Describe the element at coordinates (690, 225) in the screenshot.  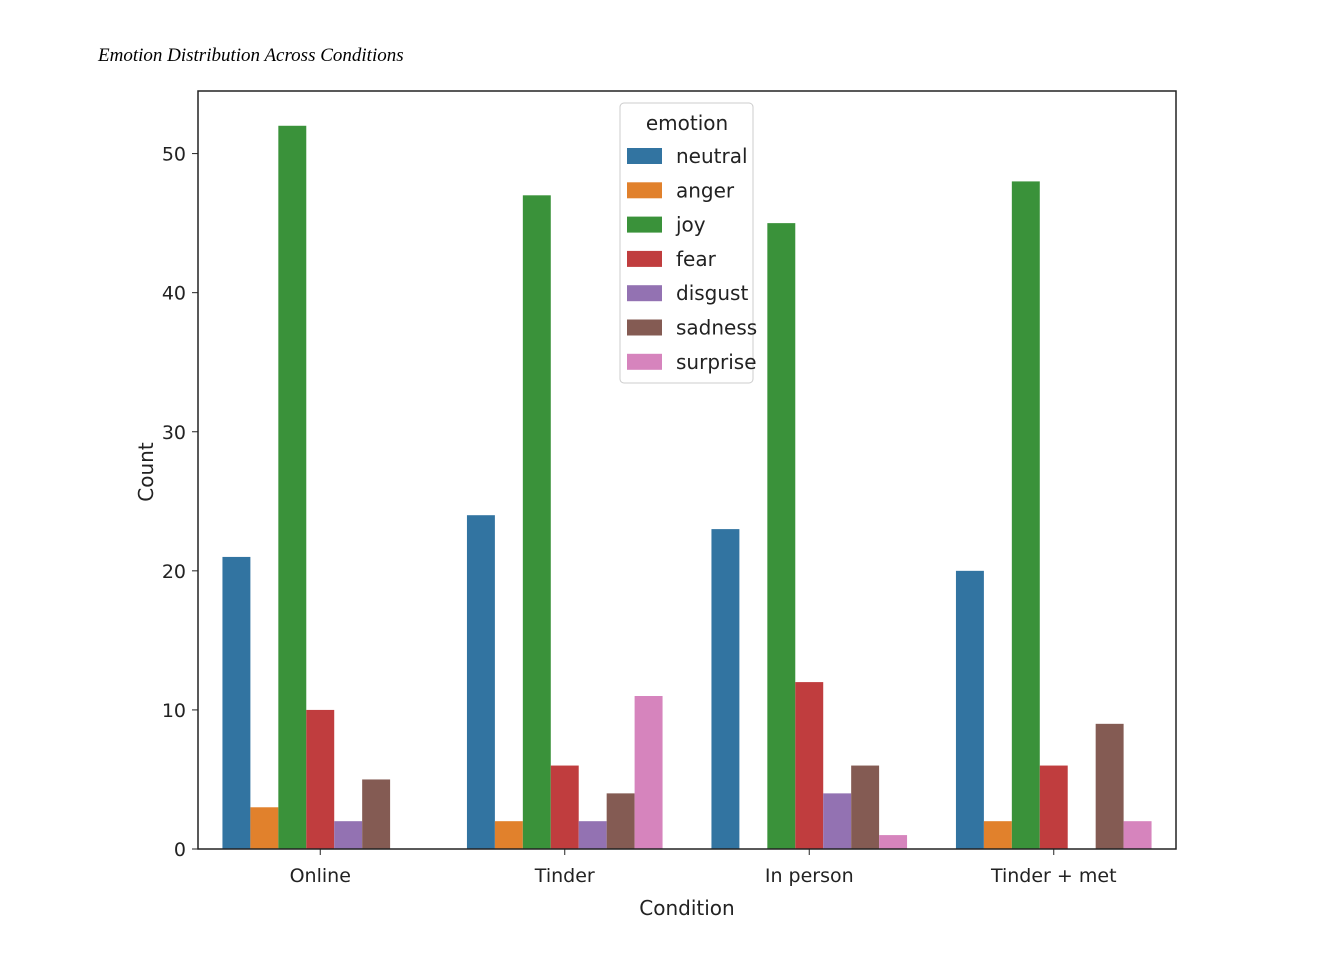
I see `legend-label-joy: joy` at that location.